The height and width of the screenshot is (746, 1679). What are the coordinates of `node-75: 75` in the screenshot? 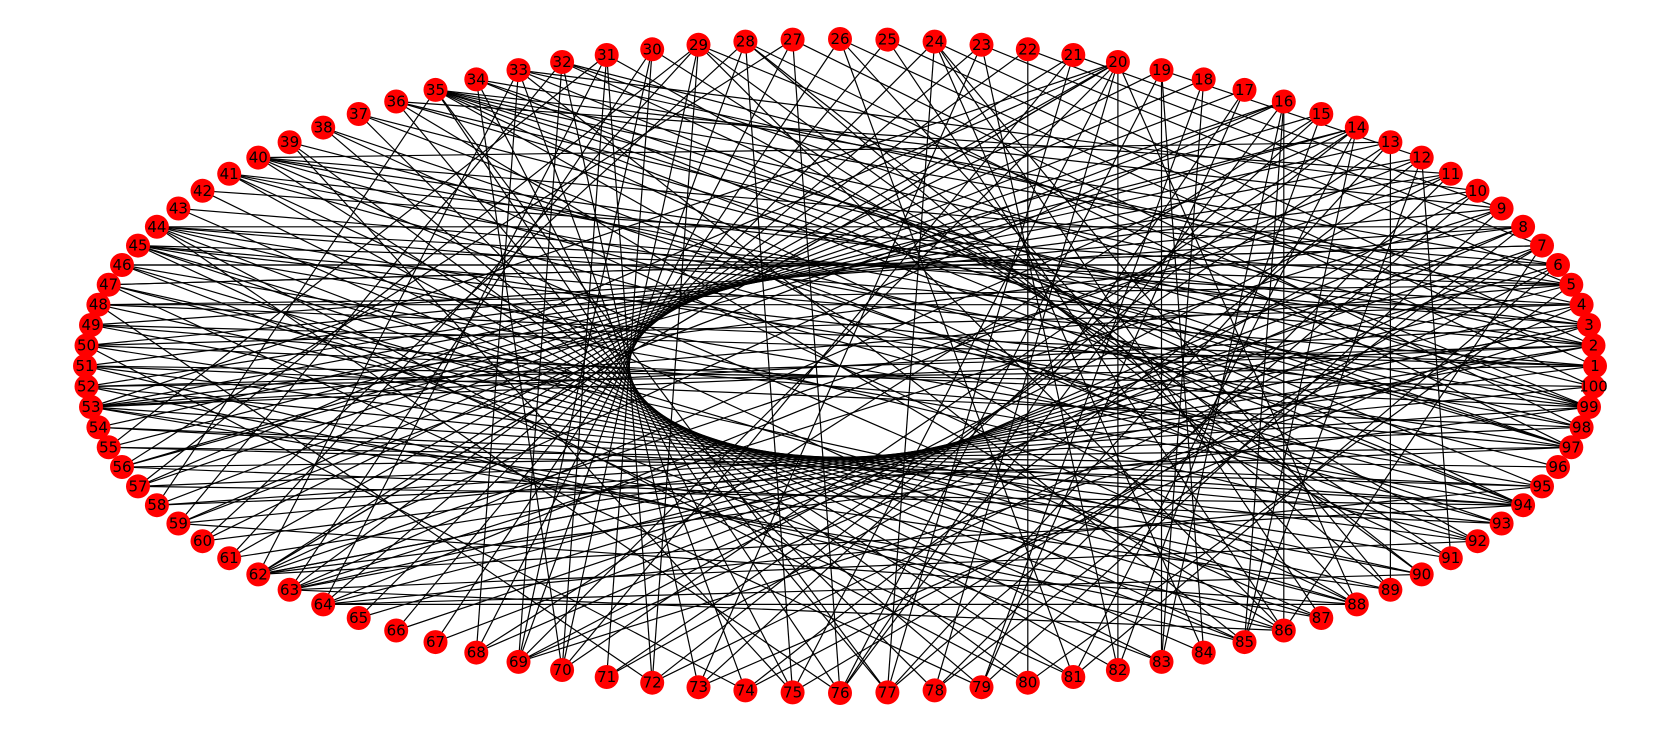 It's located at (792, 692).